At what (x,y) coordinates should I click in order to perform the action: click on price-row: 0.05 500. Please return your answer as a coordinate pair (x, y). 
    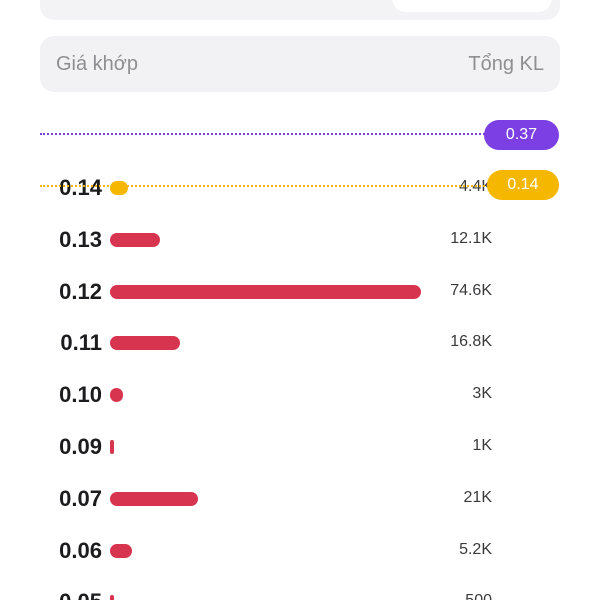
    Looking at the image, I should click on (300, 593).